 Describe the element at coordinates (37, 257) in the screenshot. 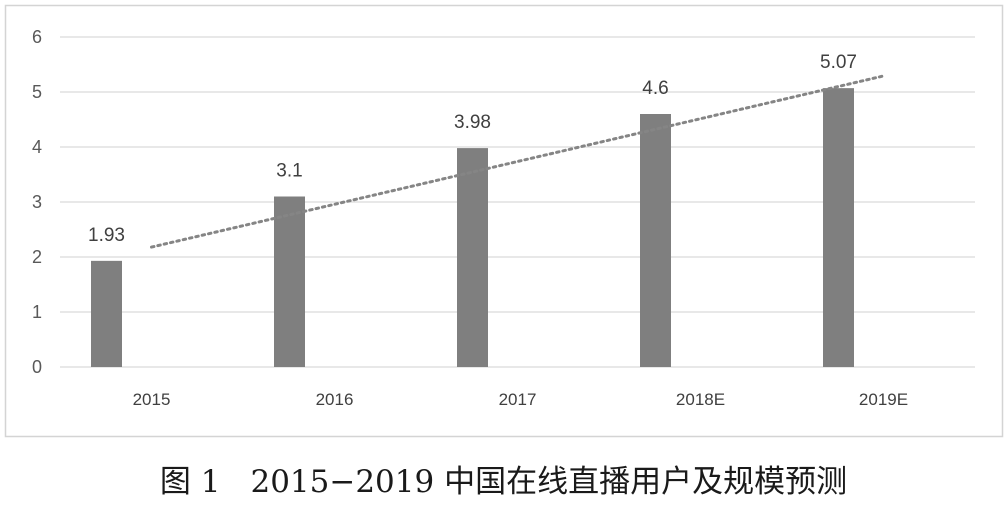

I see `y-tick-label: 2` at that location.